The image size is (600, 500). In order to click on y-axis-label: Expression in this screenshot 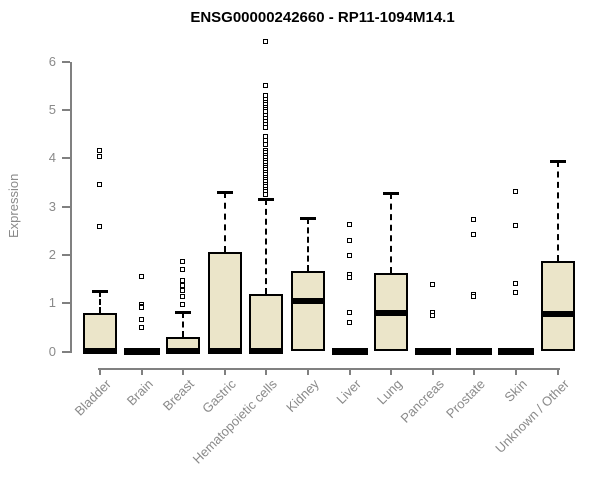, I will do `click(13, 205)`.